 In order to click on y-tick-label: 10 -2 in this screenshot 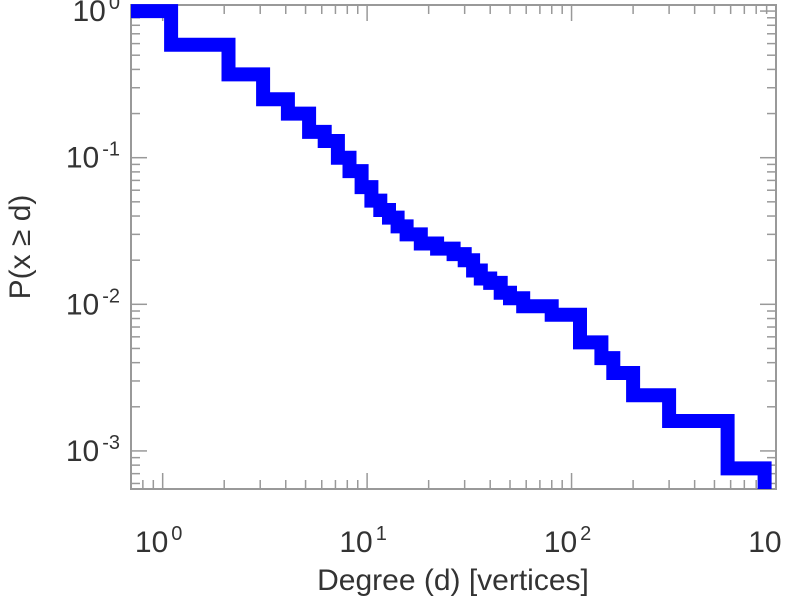, I will do `click(93, 303)`.